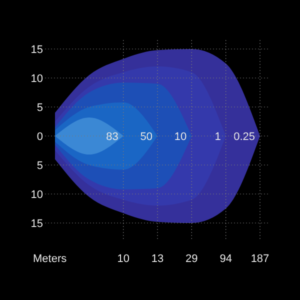 Image resolution: width=300 pixels, height=300 pixels. What do you see at coordinates (226, 259) in the screenshot?
I see `x-tick-label: 94` at bounding box center [226, 259].